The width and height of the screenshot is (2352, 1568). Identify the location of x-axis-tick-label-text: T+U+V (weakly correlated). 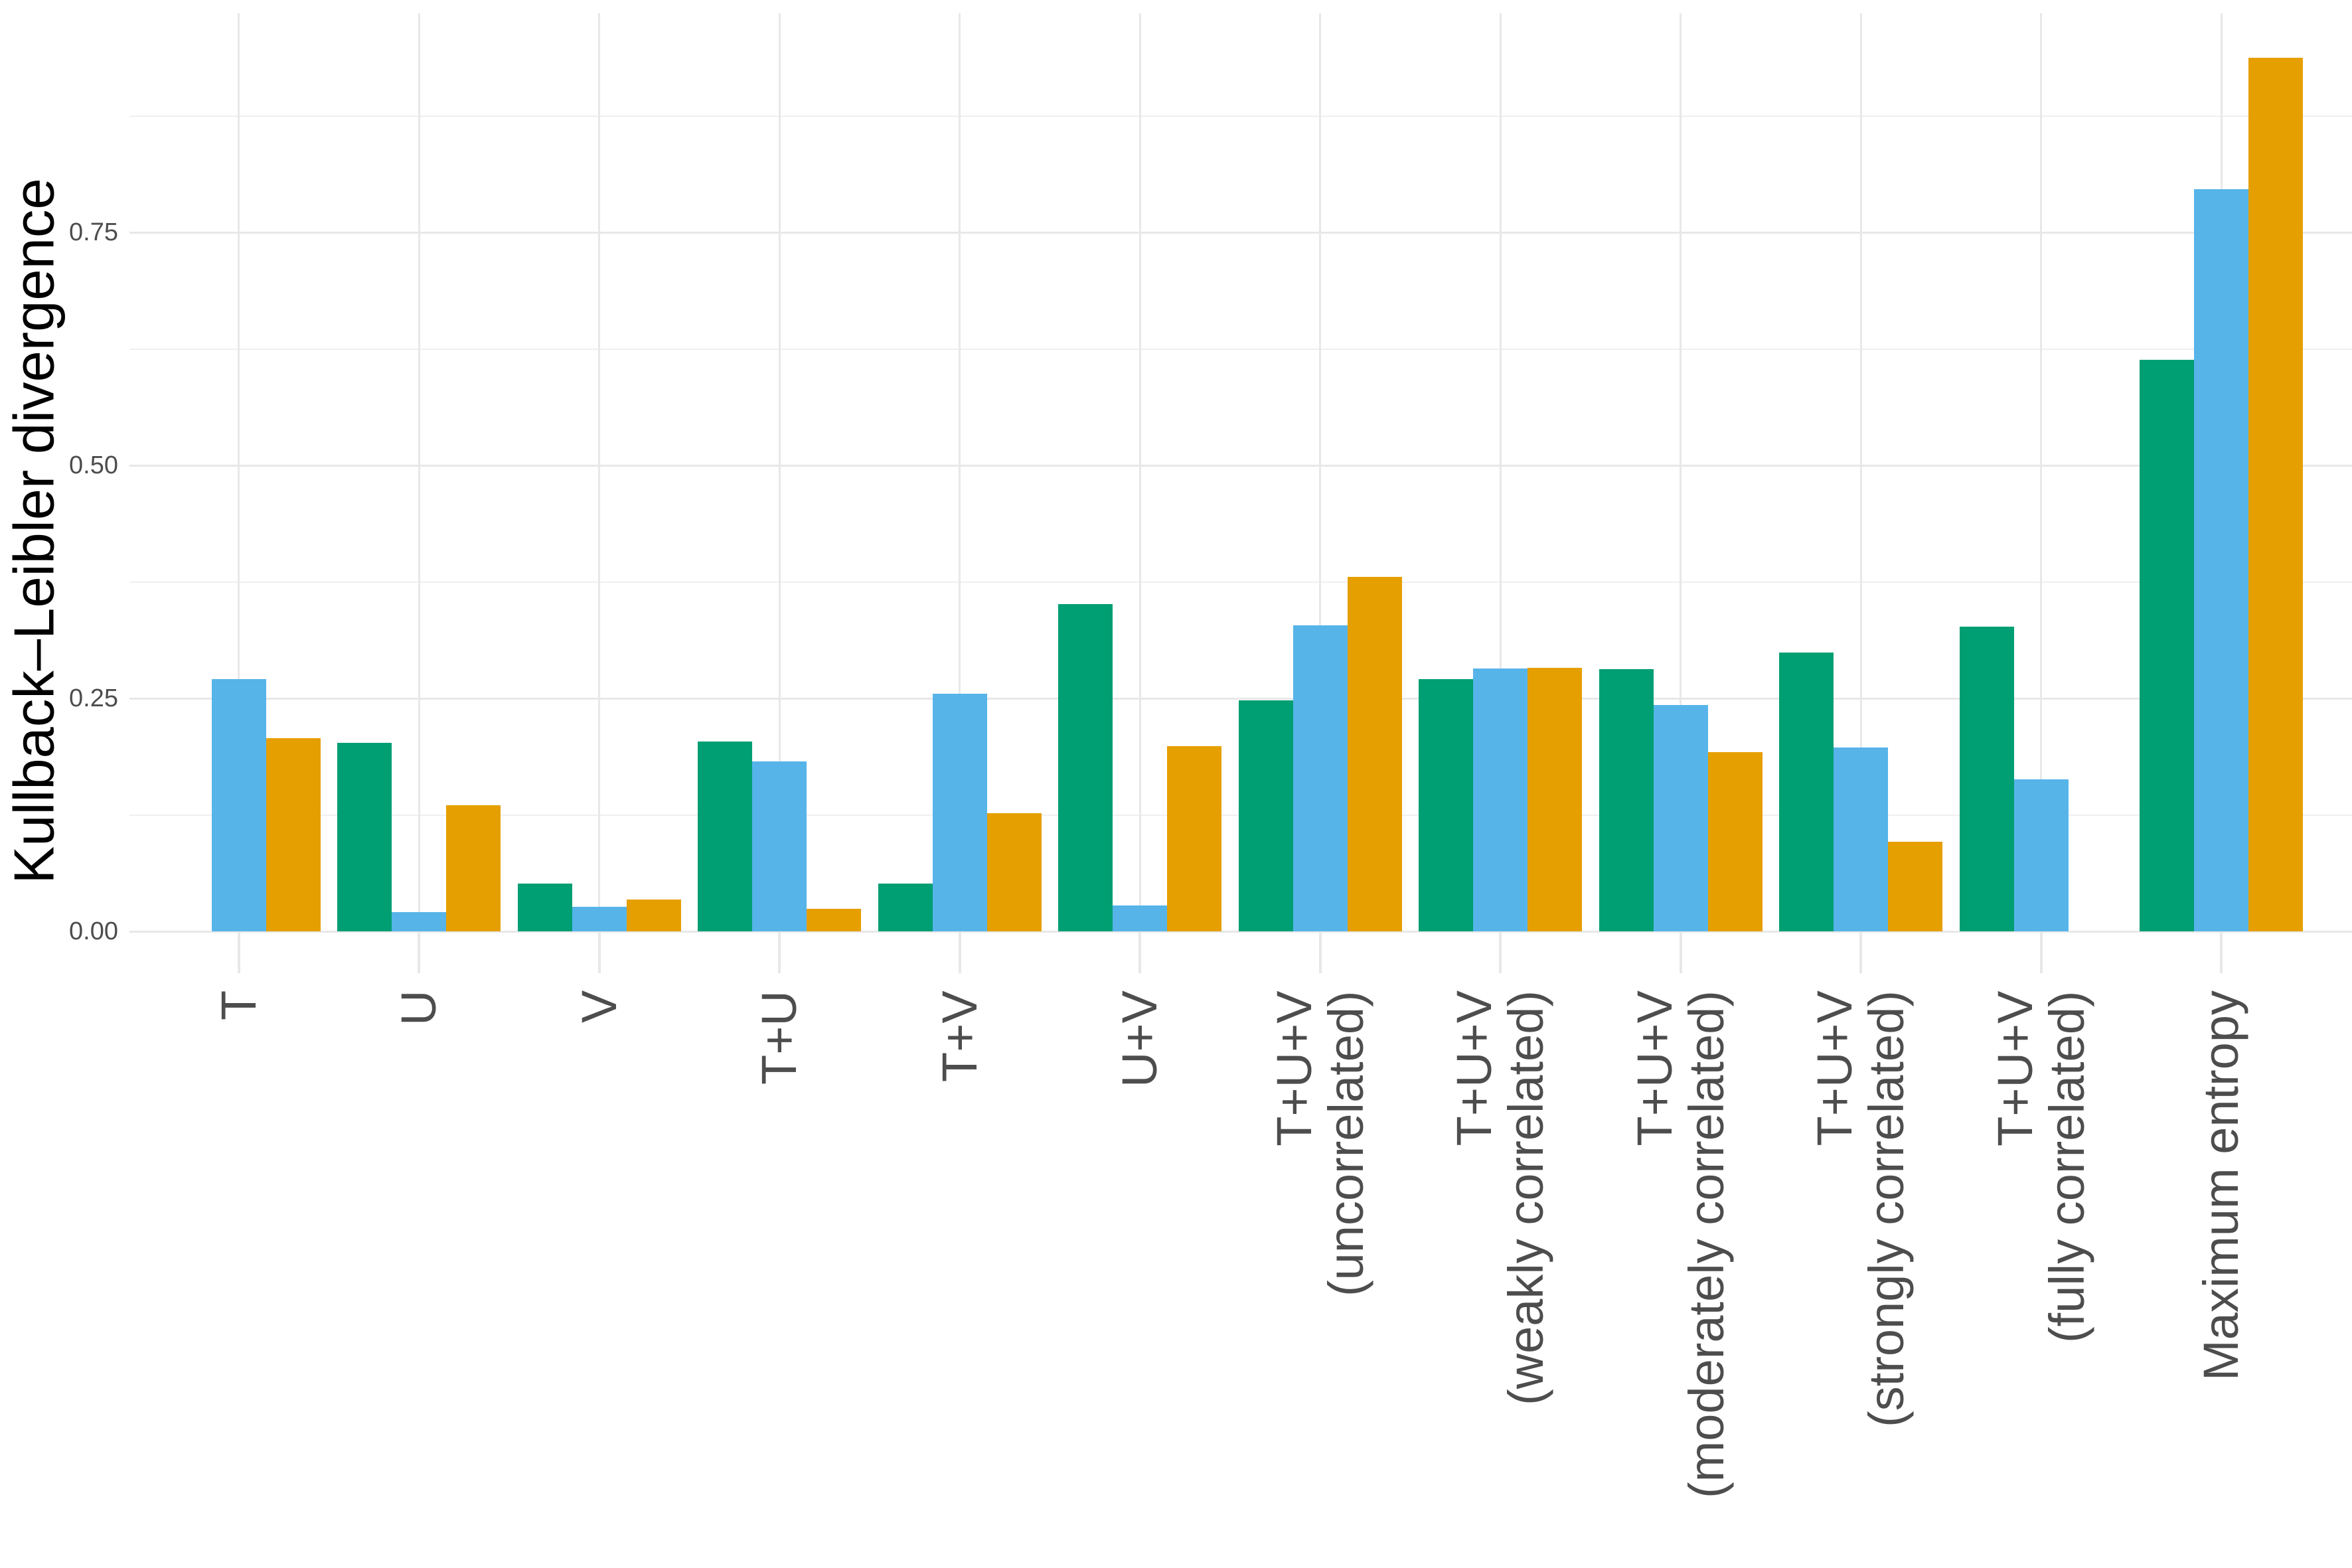
(1500, 1197).